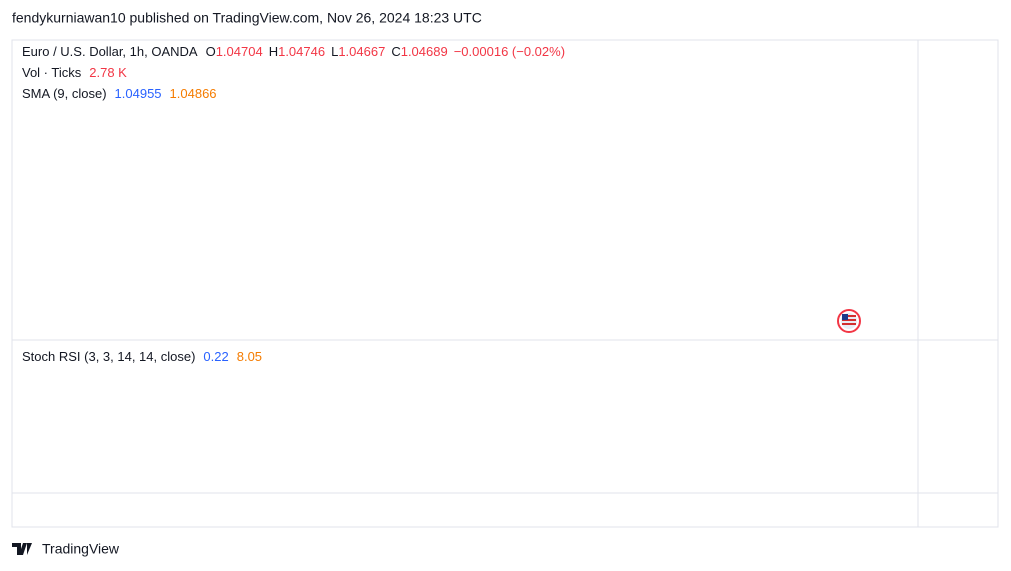  Describe the element at coordinates (273, 51) in the screenshot. I see `h-label: H` at that location.